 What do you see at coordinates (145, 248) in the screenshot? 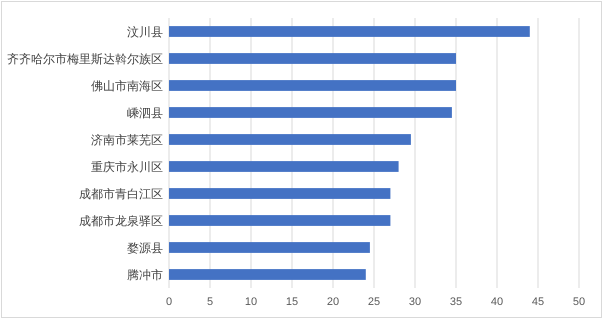
I see `y-tick-label: 婺源县` at bounding box center [145, 248].